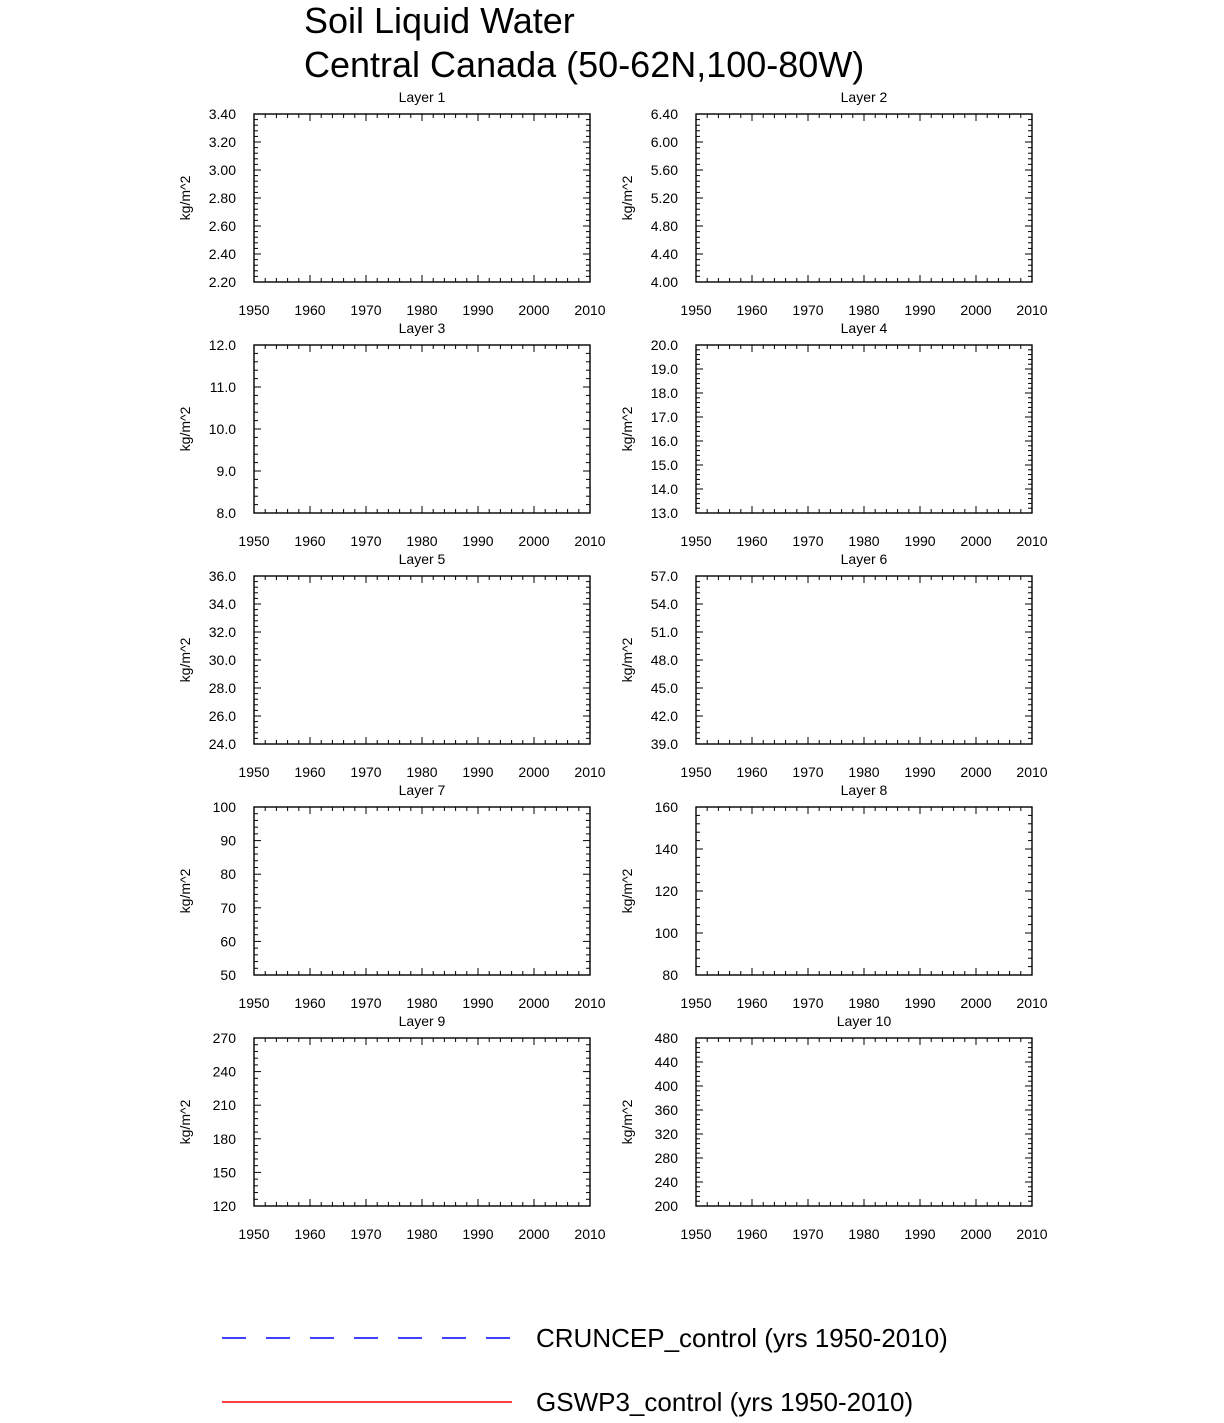 Image resolution: width=1224 pixels, height=1423 pixels. What do you see at coordinates (222, 114) in the screenshot?
I see `y-tick-label: 3.40` at bounding box center [222, 114].